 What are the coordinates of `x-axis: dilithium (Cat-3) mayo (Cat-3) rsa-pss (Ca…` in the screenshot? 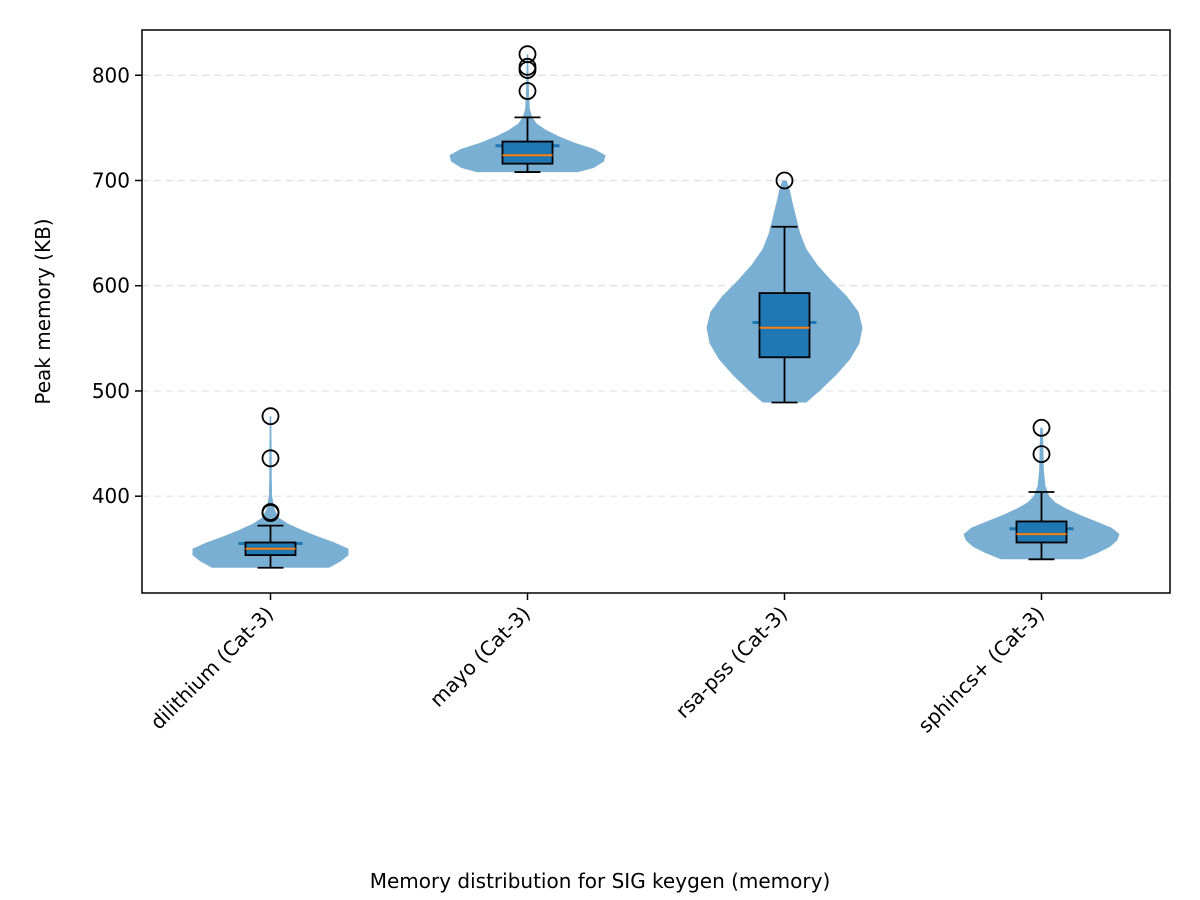 It's located at (597, 665).